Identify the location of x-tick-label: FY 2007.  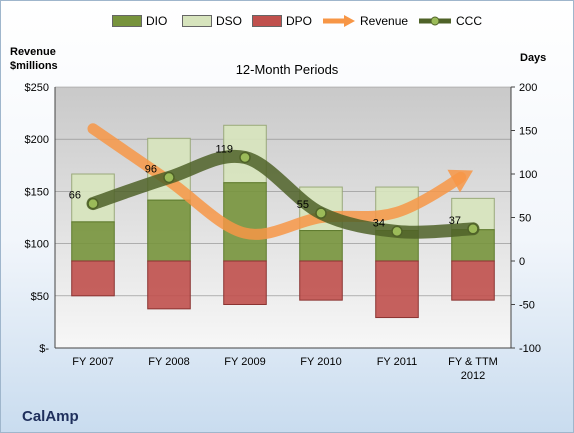
(92, 362).